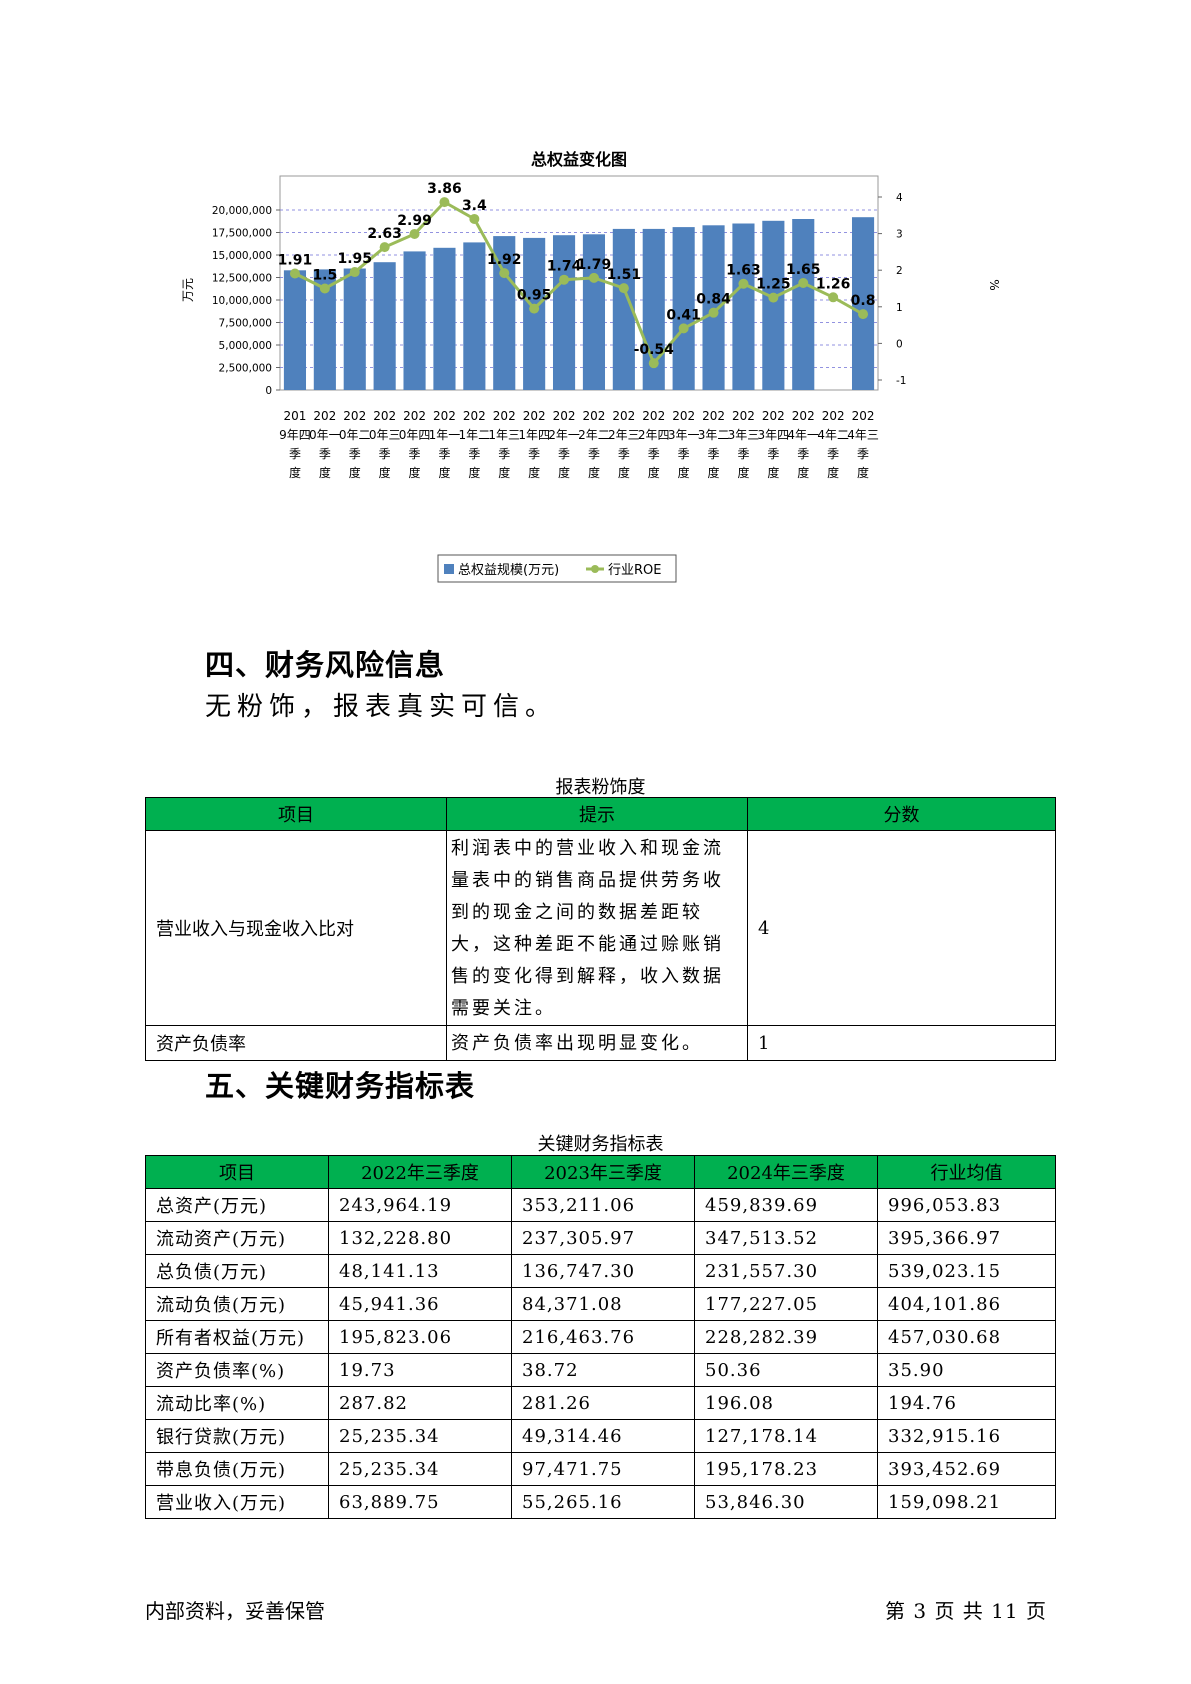  Describe the element at coordinates (595, 569) in the screenshot. I see `legend-line-marker` at that location.